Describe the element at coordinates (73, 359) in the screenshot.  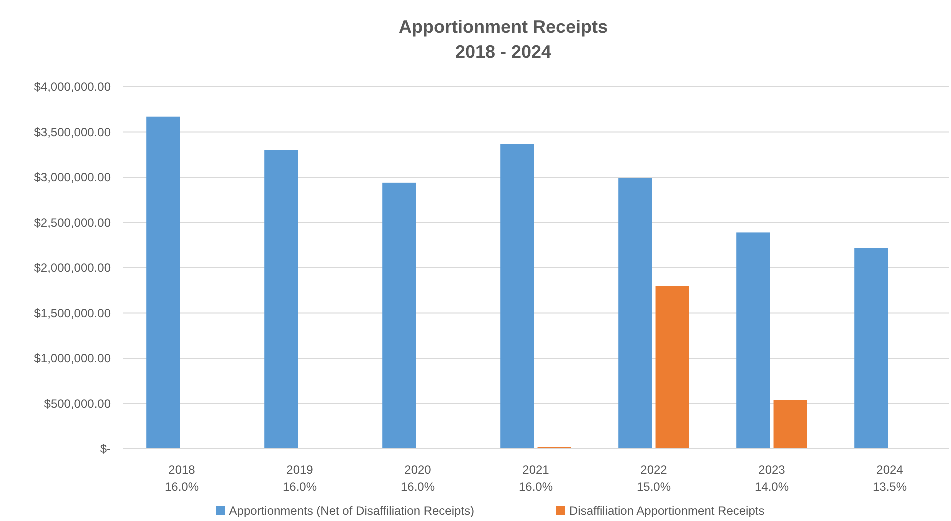
I see `y-tick-label: $1,000,000.00` at that location.